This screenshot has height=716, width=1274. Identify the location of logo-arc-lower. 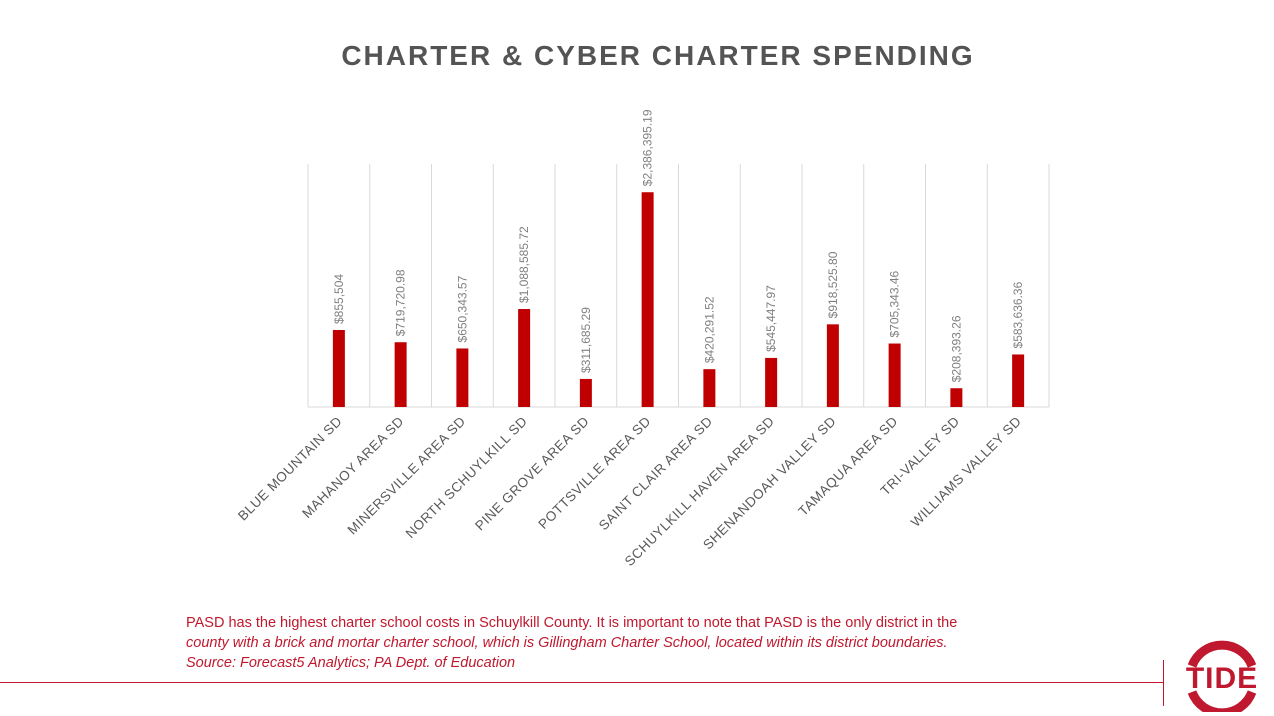
(1222, 701).